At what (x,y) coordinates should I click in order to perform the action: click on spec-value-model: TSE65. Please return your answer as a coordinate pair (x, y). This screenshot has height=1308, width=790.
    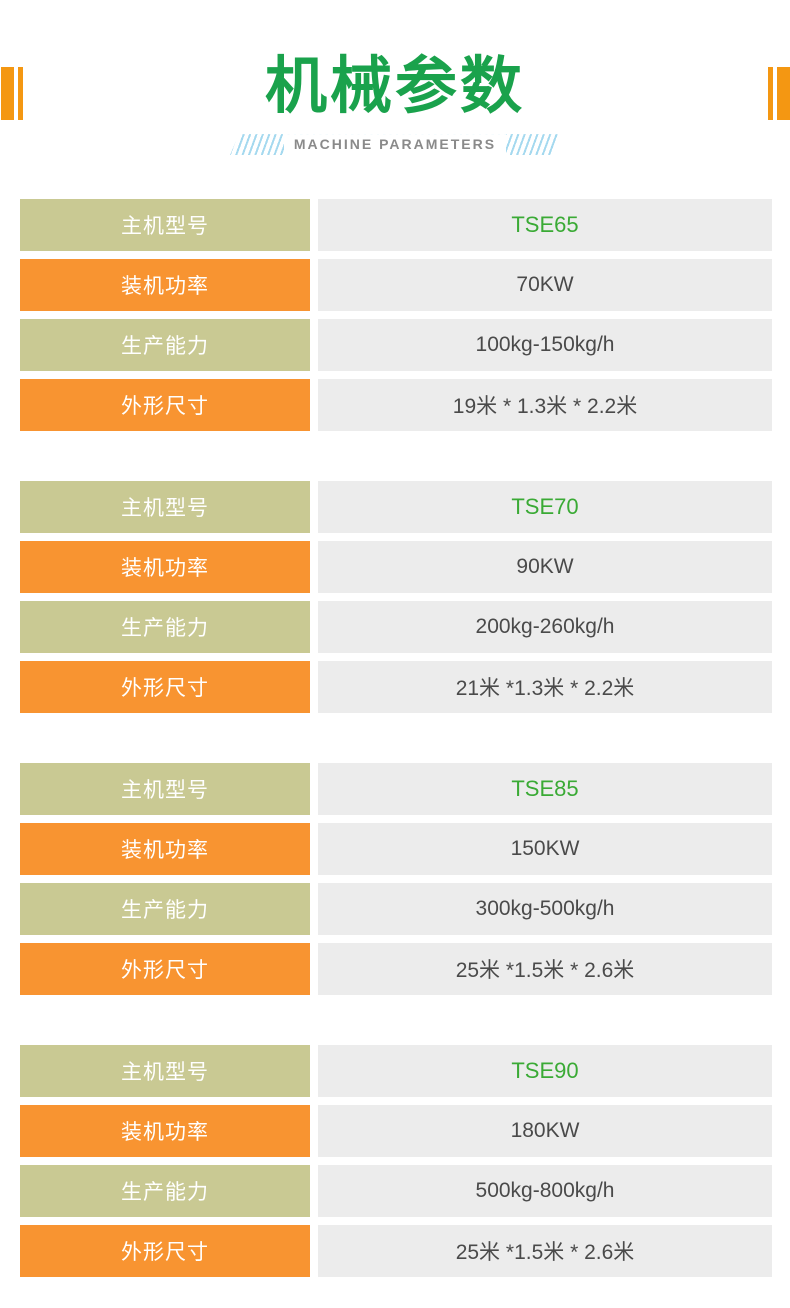
    Looking at the image, I should click on (545, 225).